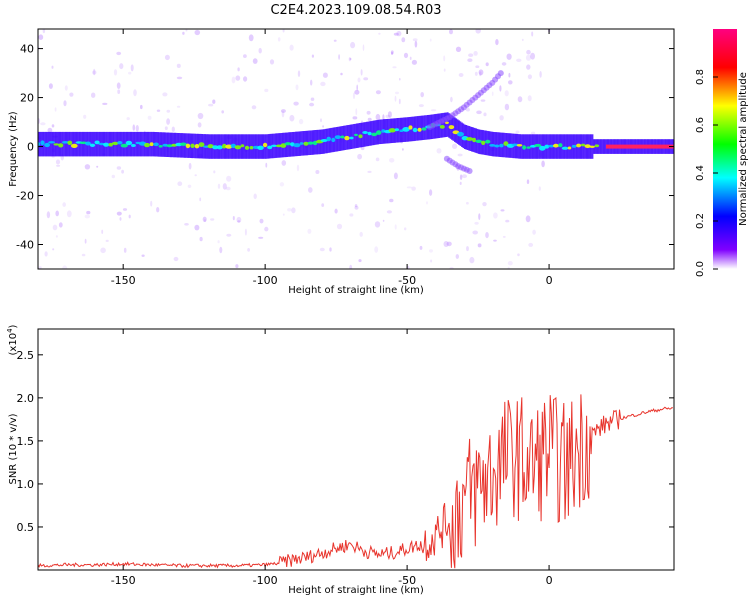 This screenshot has width=750, height=600. What do you see at coordinates (26, 355) in the screenshot?
I see `y-tick-label: 2.5` at bounding box center [26, 355].